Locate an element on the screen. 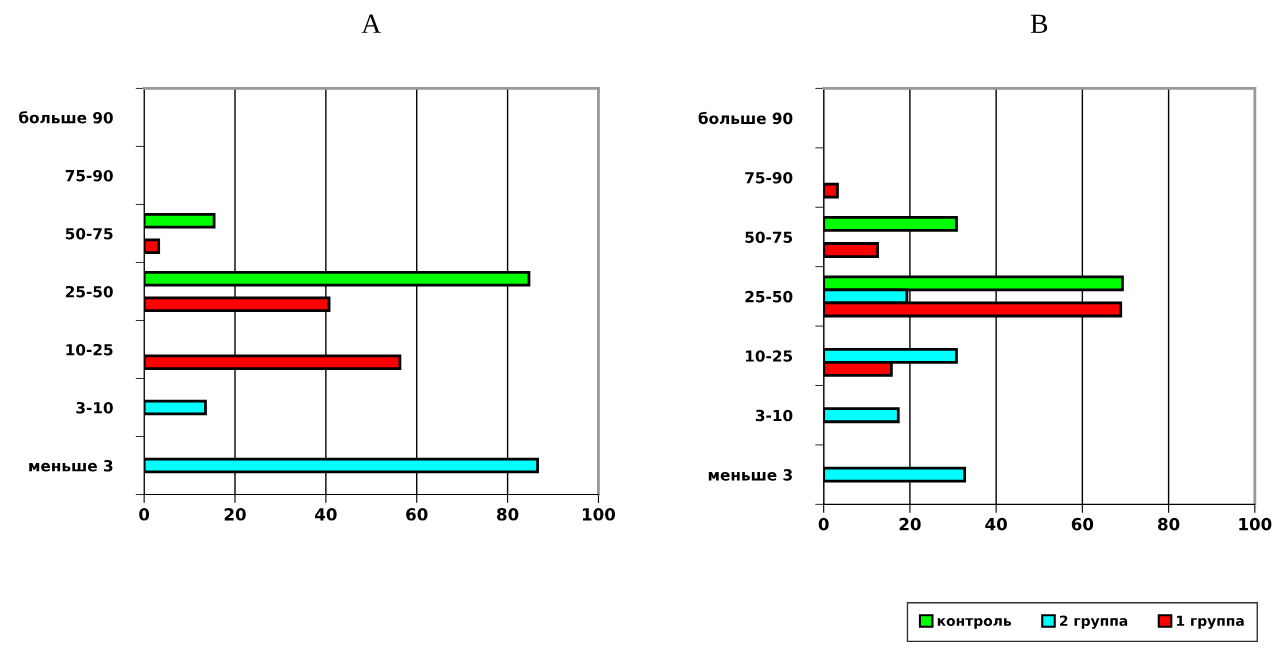  legend-label: 2 группа is located at coordinates (1094, 622).